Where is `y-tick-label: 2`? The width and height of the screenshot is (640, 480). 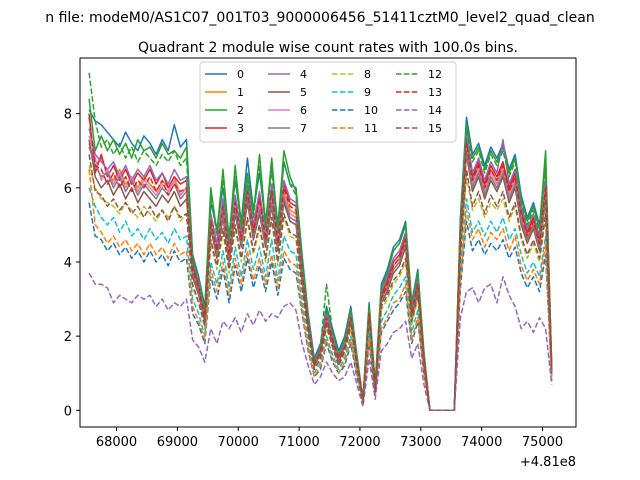 y-tick-label: 2 is located at coordinates (68, 337).